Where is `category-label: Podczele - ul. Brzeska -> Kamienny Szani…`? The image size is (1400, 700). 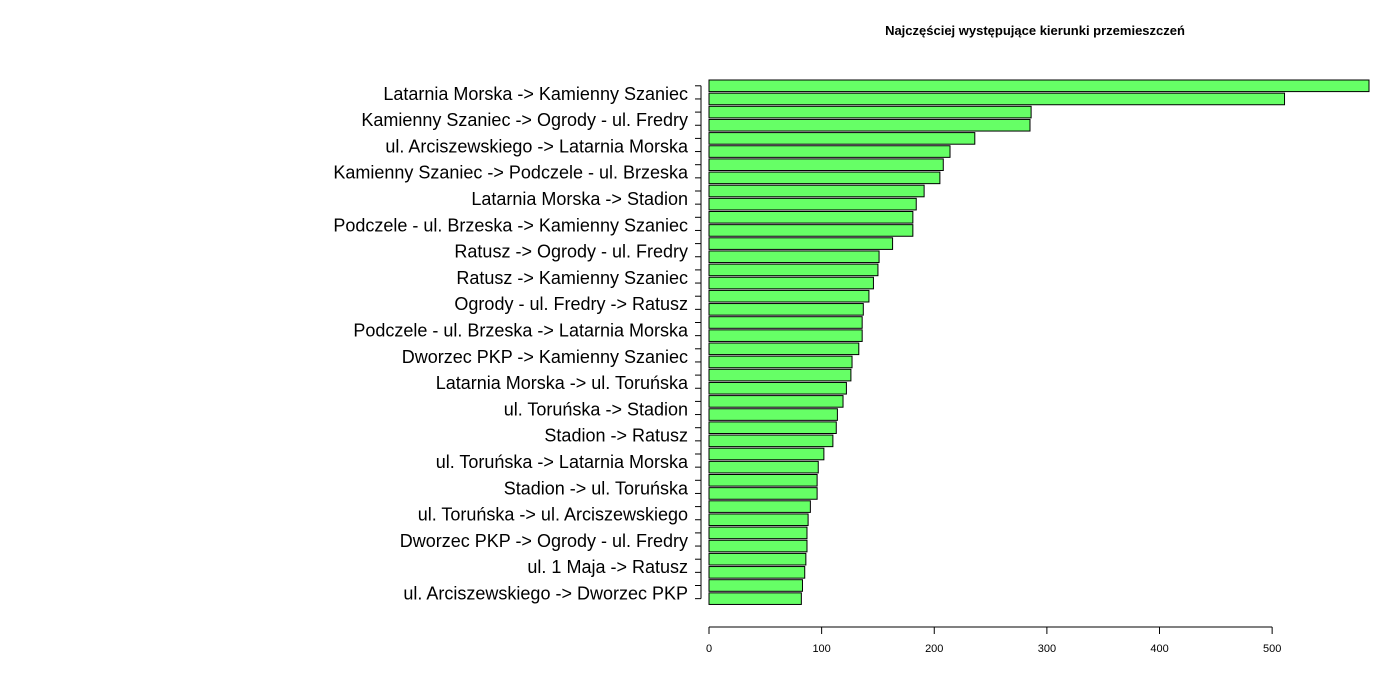 category-label: Podczele - ul. Brzeska -> Kamienny Szani… is located at coordinates (510, 225).